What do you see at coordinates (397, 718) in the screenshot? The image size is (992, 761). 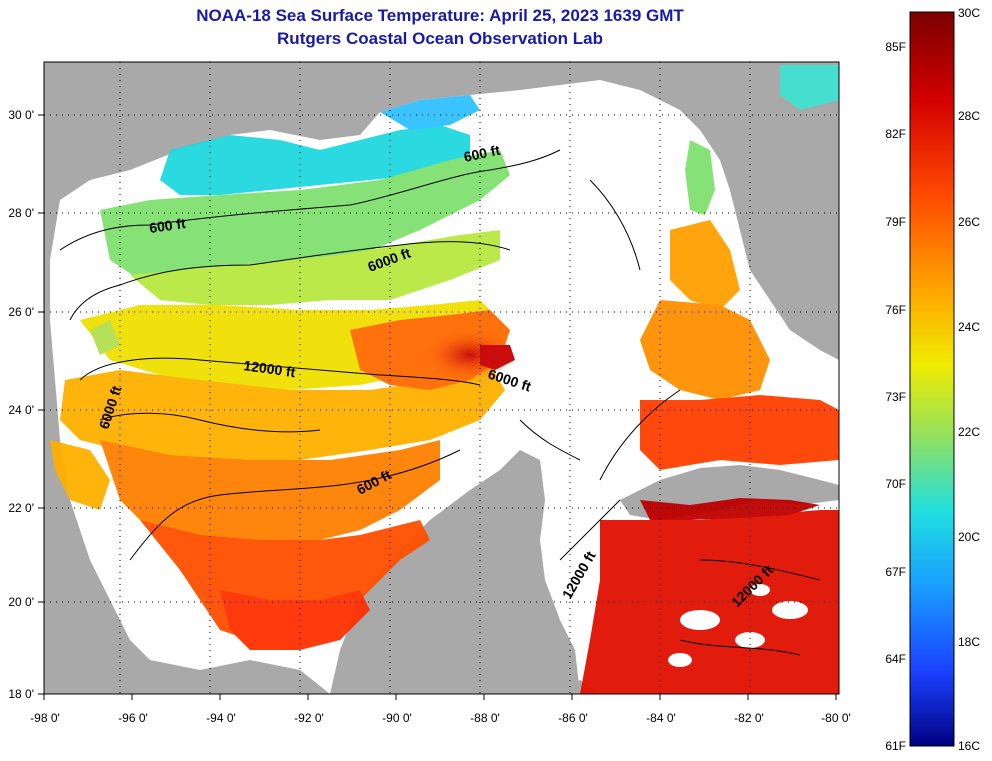 I see `lon-label: -90 0'` at bounding box center [397, 718].